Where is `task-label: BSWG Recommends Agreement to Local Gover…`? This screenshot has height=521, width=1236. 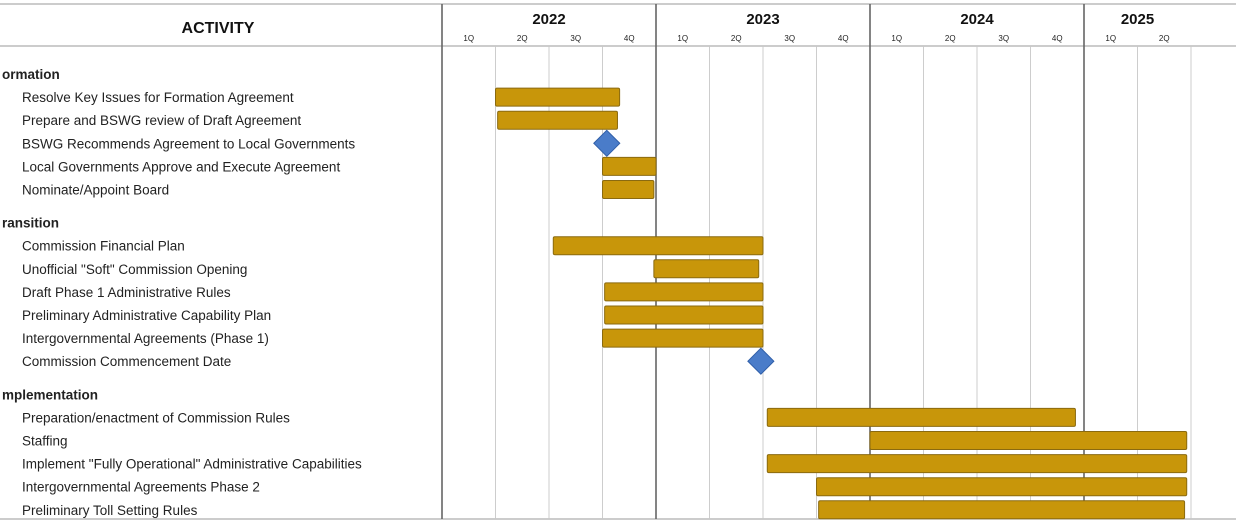 task-label: BSWG Recommends Agreement to Local Gover… is located at coordinates (188, 143).